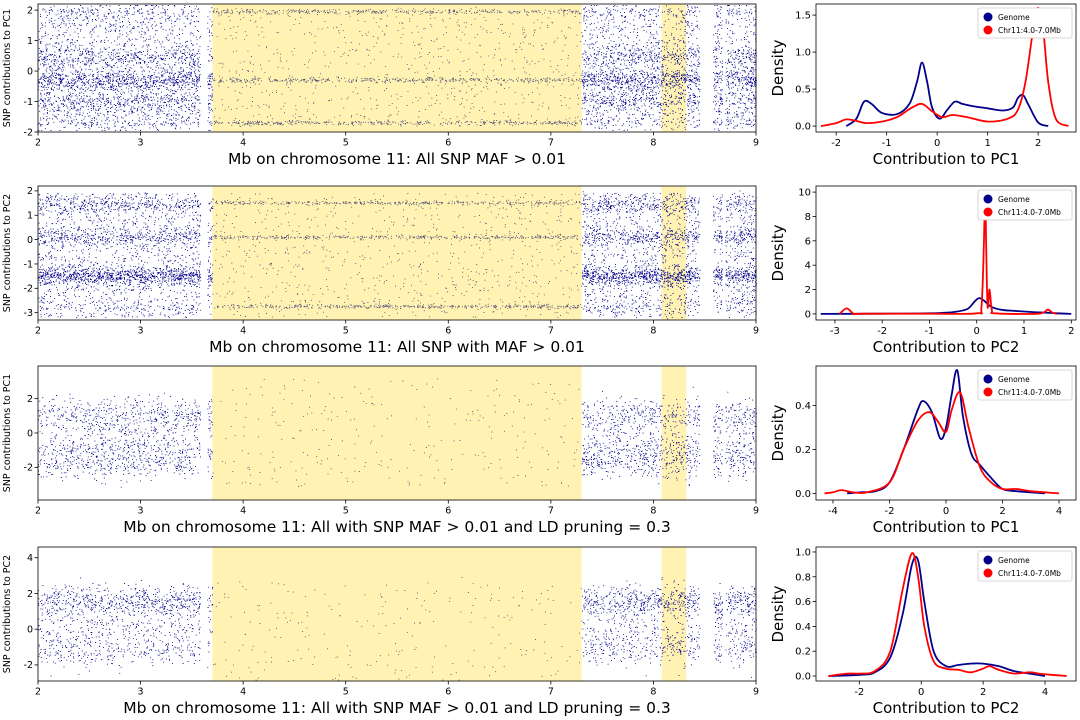  Describe the element at coordinates (803, 577) in the screenshot. I see `y-tick-label: 0.8` at that location.